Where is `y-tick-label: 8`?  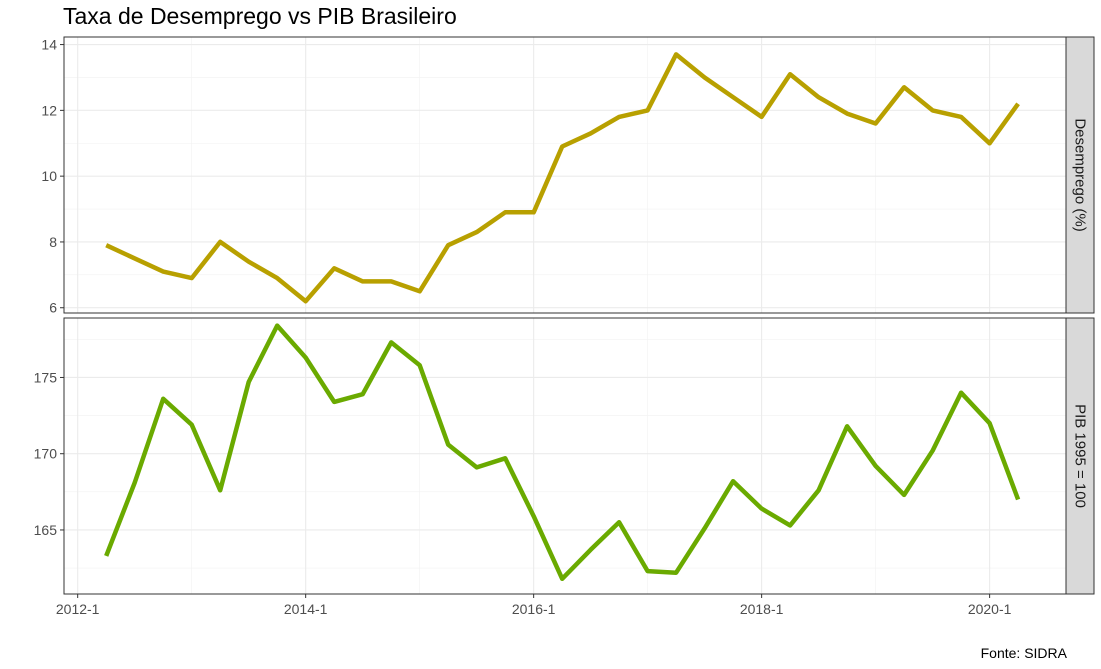 y-tick-label: 8 is located at coordinates (53, 242).